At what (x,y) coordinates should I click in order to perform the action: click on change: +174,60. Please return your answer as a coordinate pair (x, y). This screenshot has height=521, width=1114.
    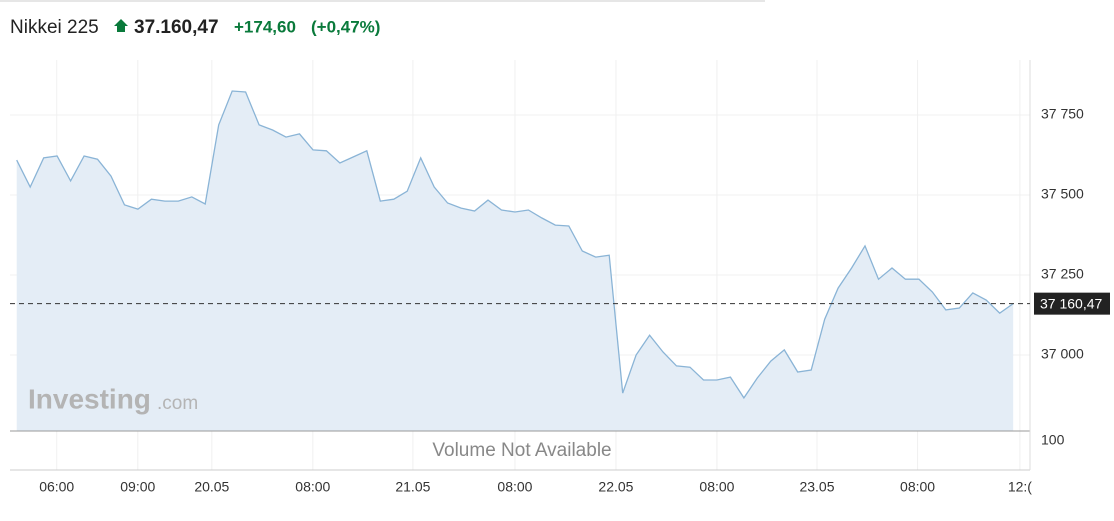
    Looking at the image, I should click on (265, 26).